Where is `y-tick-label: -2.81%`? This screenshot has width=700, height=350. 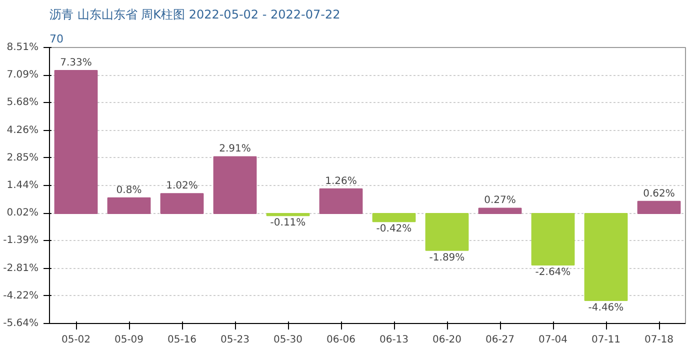 y-tick-label: -2.81% is located at coordinates (21, 268).